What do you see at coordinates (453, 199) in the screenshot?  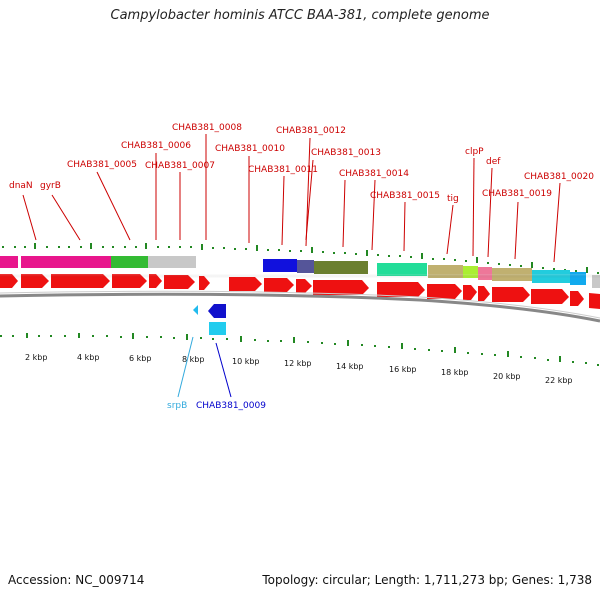 I see `gene-label: tig` at bounding box center [453, 199].